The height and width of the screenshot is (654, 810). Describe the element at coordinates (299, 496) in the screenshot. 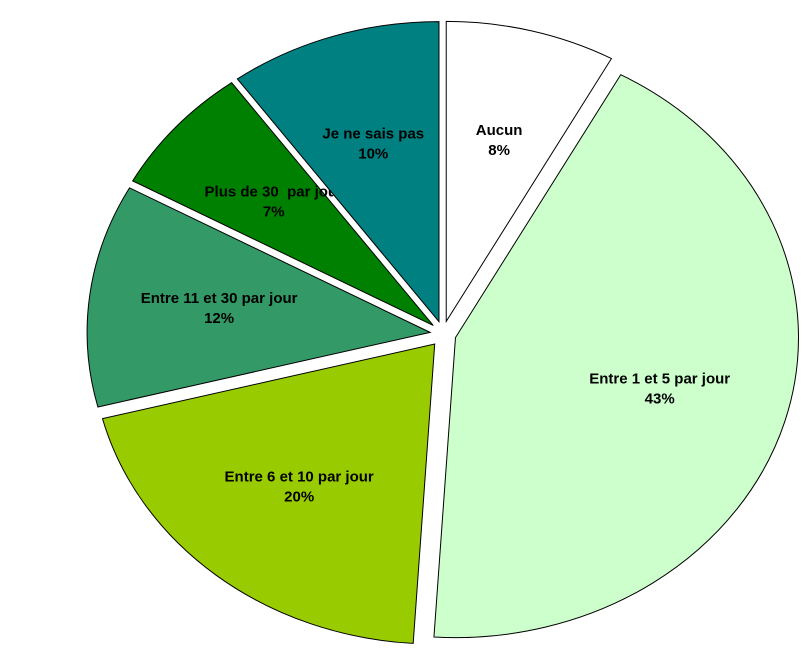

I see `slice-value-label: 20%` at that location.